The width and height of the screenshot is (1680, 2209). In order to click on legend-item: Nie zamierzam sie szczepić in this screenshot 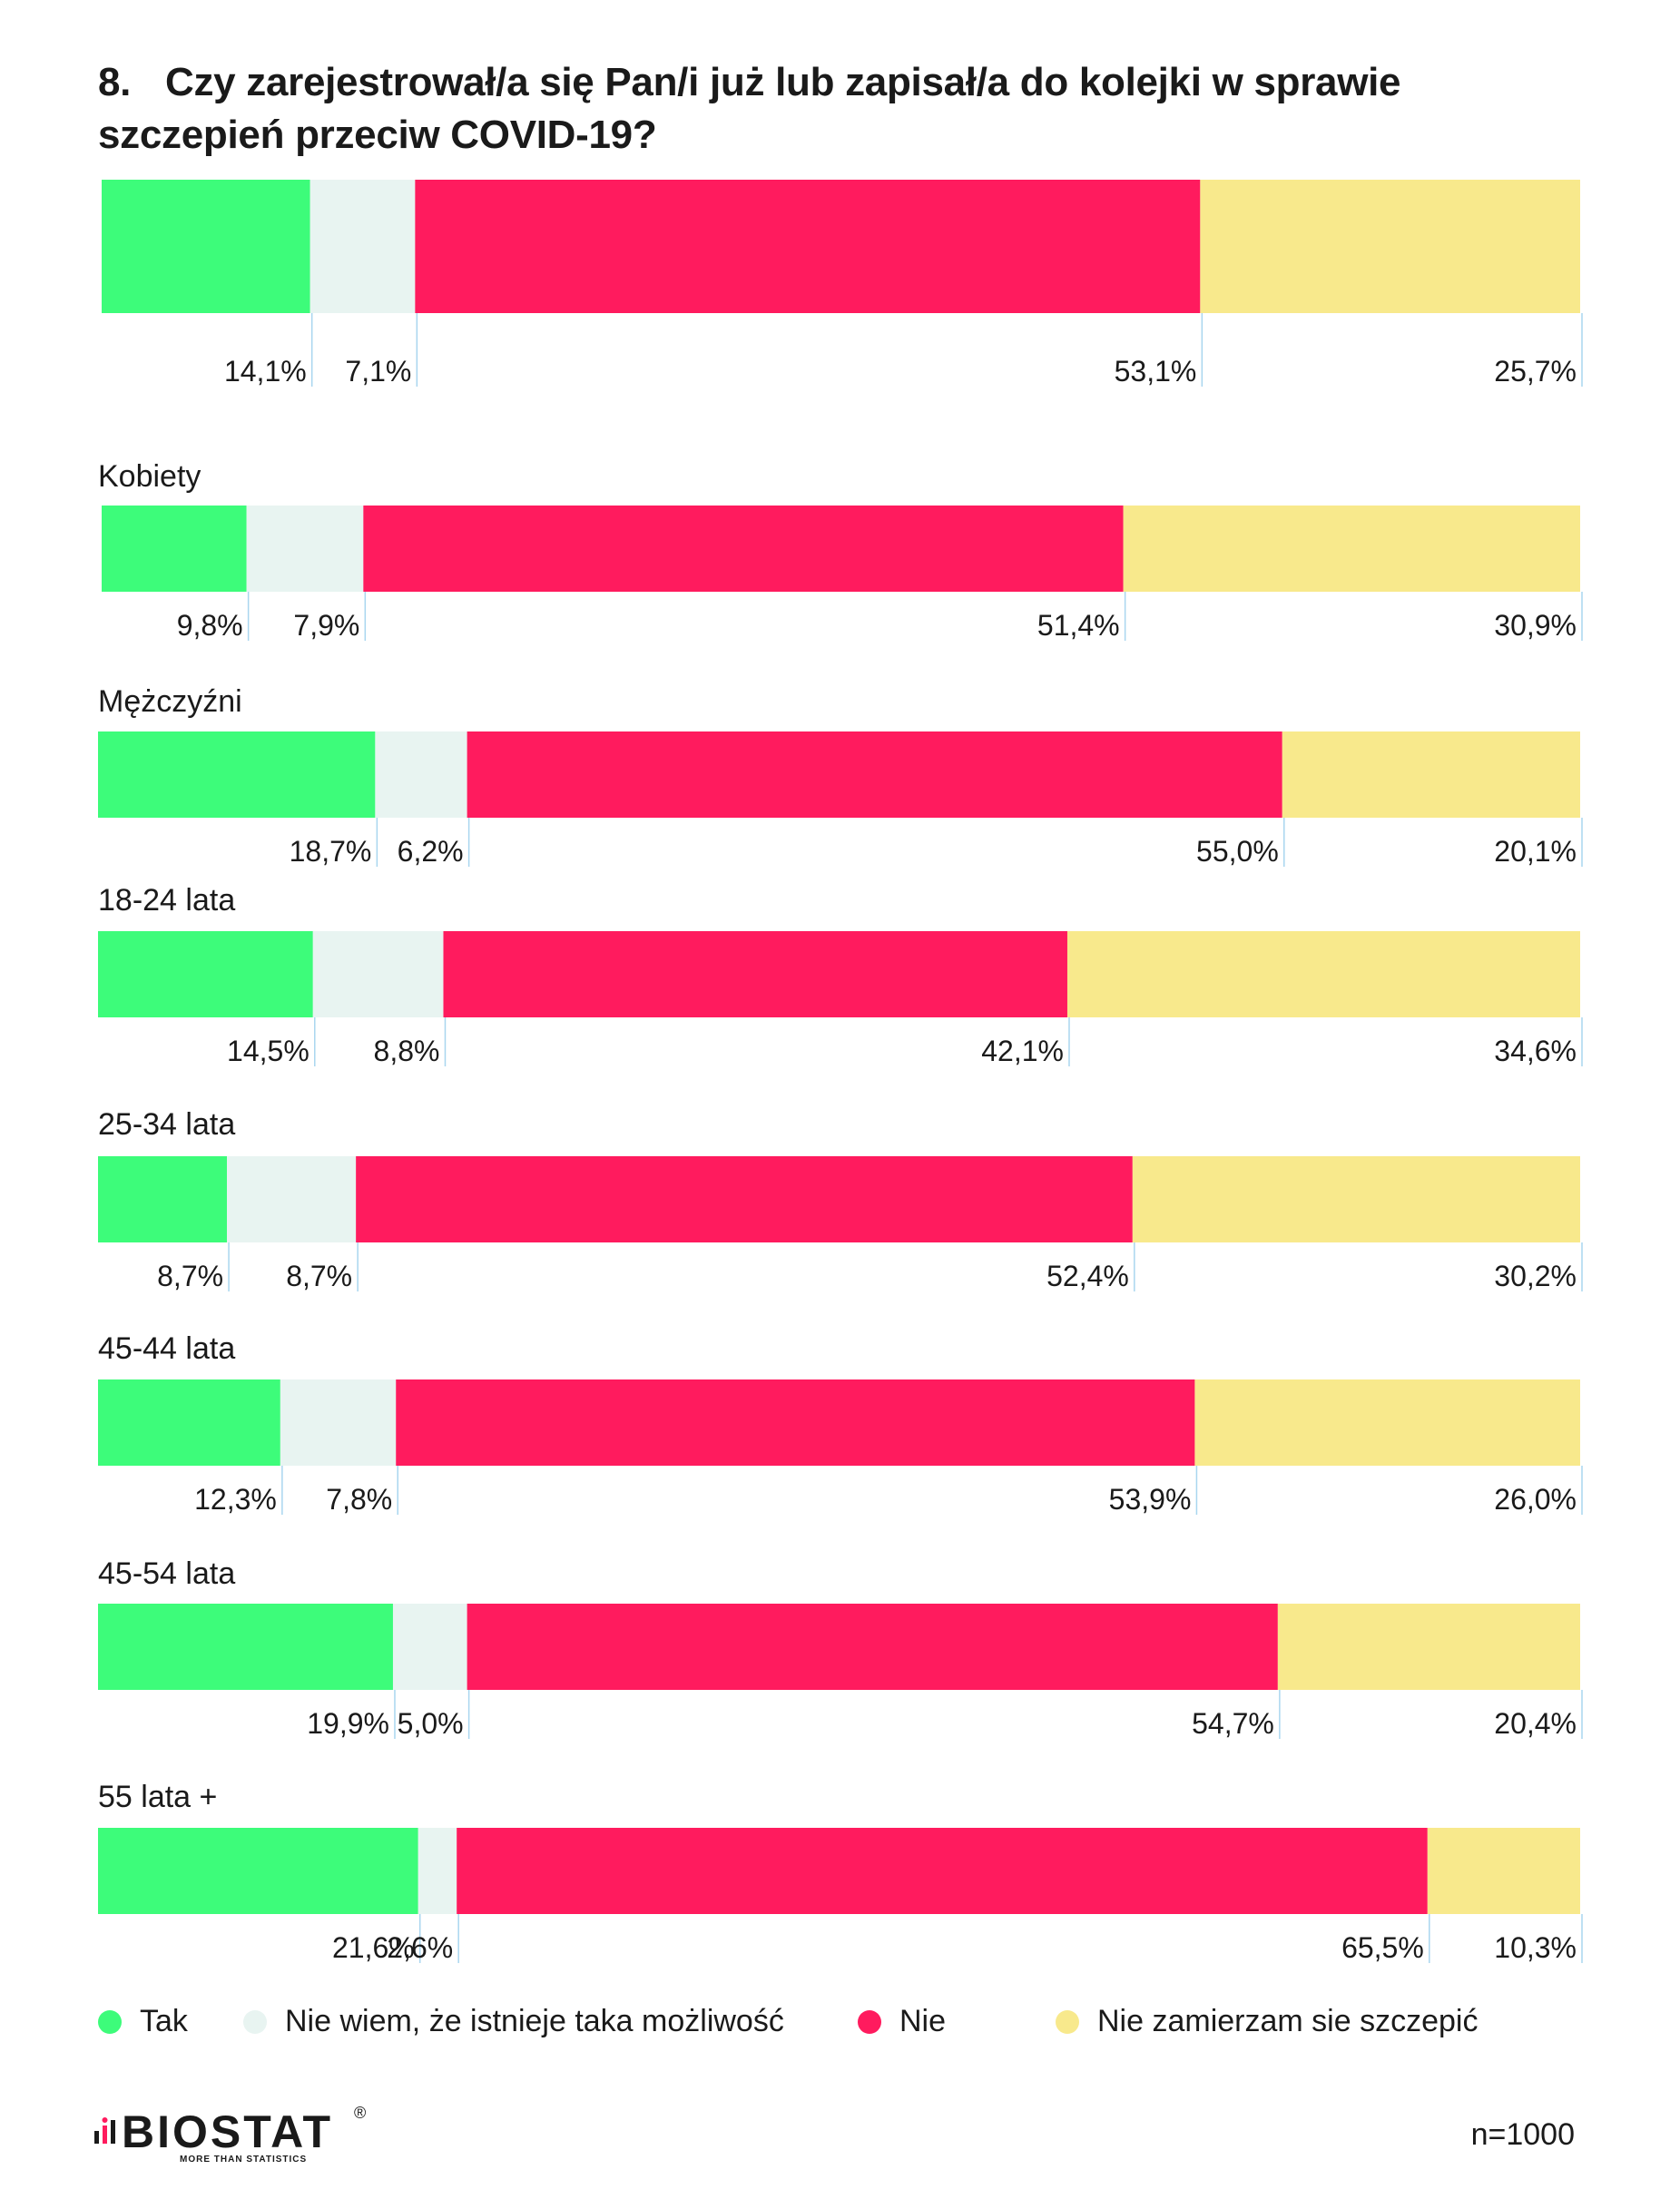, I will do `click(1267, 2021)`.